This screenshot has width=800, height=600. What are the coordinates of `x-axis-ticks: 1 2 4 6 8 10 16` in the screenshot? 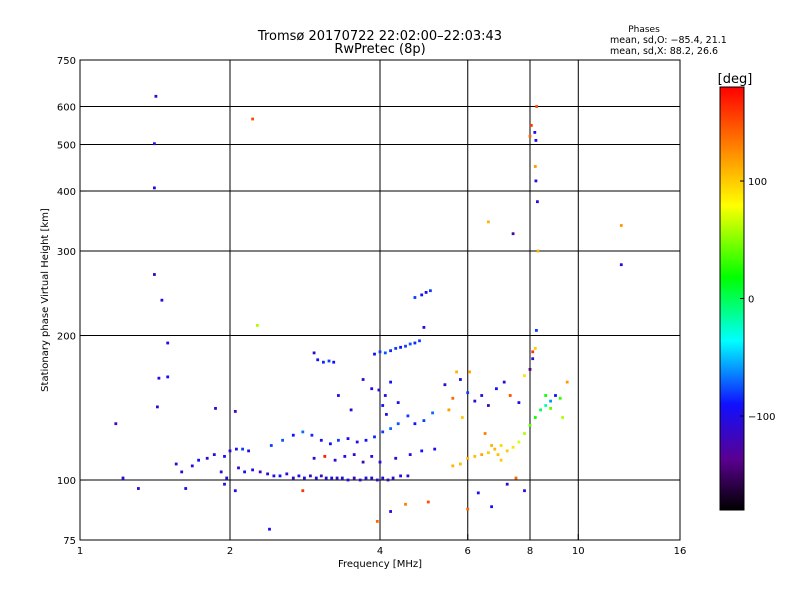 It's located at (381, 545).